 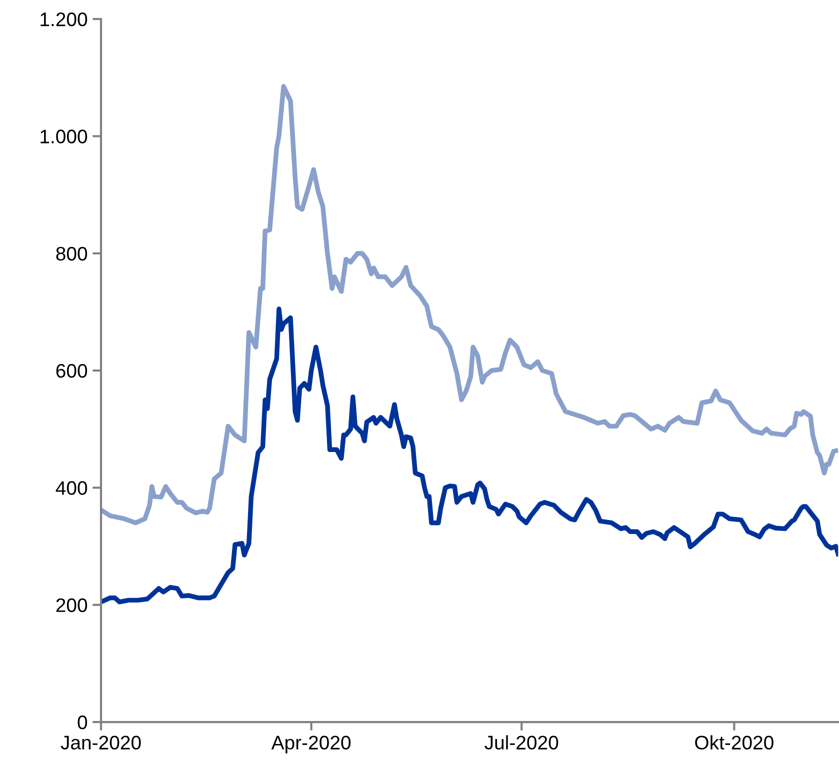 What do you see at coordinates (311, 745) in the screenshot?
I see `x-tick-label: Apr-2020` at bounding box center [311, 745].